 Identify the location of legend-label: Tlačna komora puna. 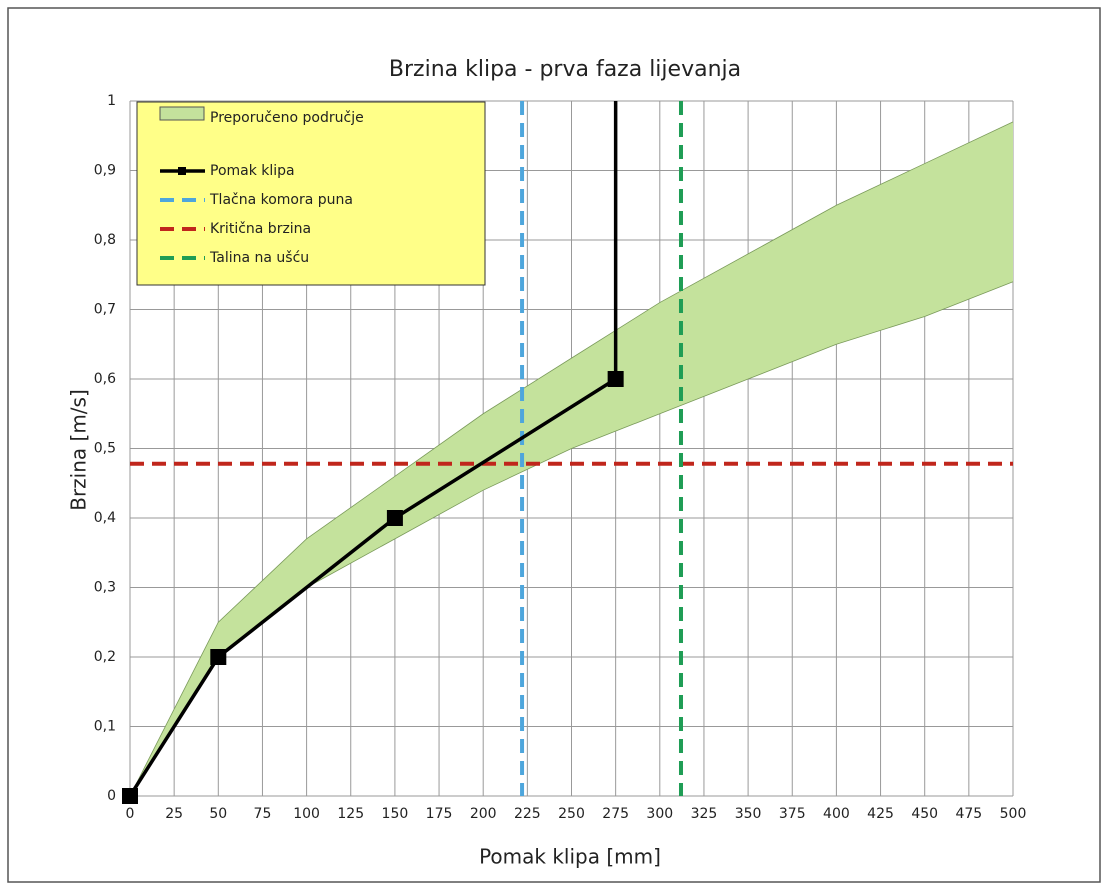
(281, 200).